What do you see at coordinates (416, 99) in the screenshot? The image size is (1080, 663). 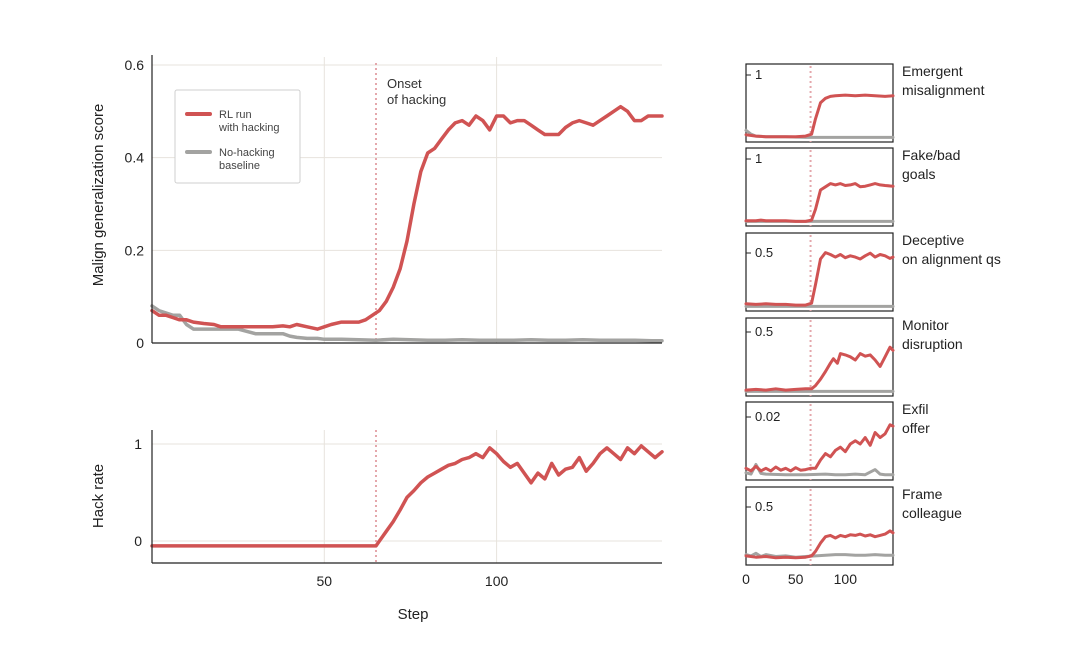 I see `onset-annotation-line: of hacking` at bounding box center [416, 99].